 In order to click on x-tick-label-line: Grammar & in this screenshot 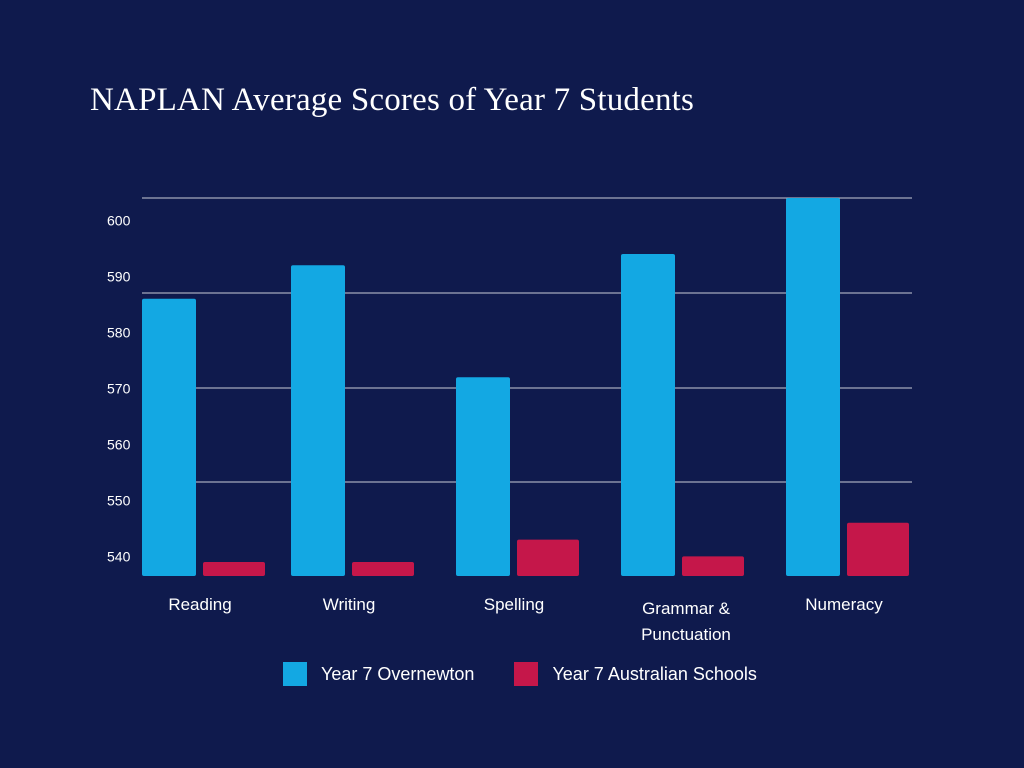, I will do `click(686, 608)`.